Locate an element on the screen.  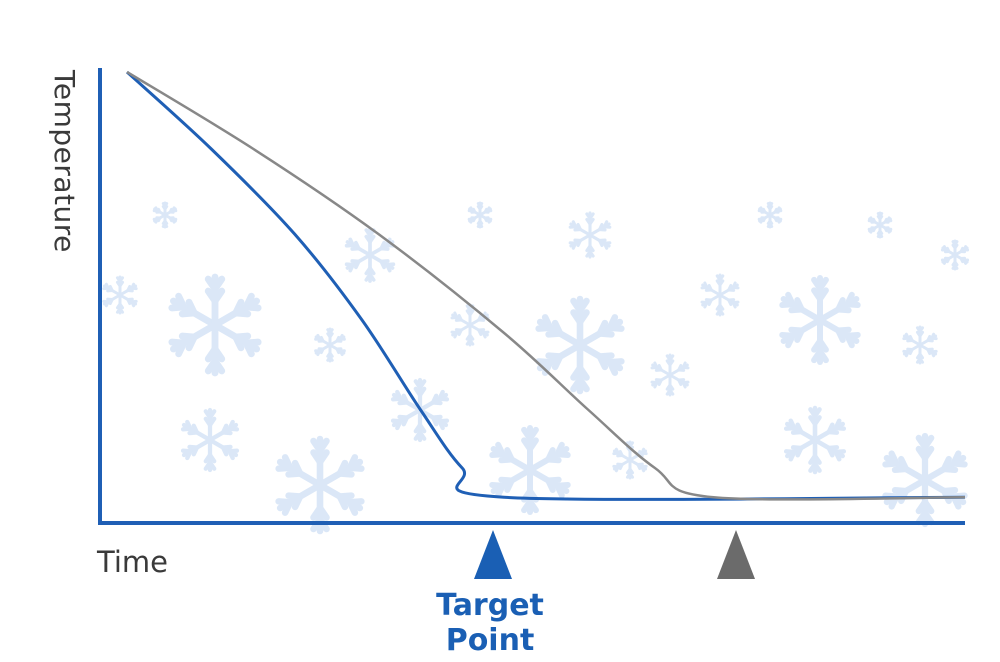
target-point-marker is located at coordinates (493, 554).